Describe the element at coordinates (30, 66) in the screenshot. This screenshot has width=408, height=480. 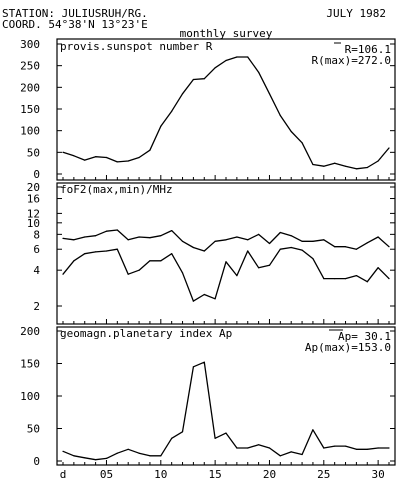
I see `sunspot-y-tick-label: 250` at that location.